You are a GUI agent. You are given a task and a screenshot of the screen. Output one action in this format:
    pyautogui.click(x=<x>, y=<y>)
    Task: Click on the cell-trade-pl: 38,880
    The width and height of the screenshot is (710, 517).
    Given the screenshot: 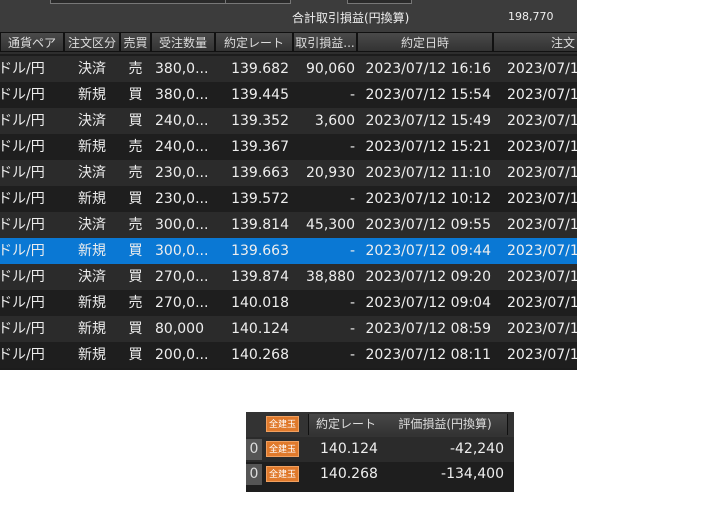 What is the action you would take?
    pyautogui.click(x=330, y=277)
    